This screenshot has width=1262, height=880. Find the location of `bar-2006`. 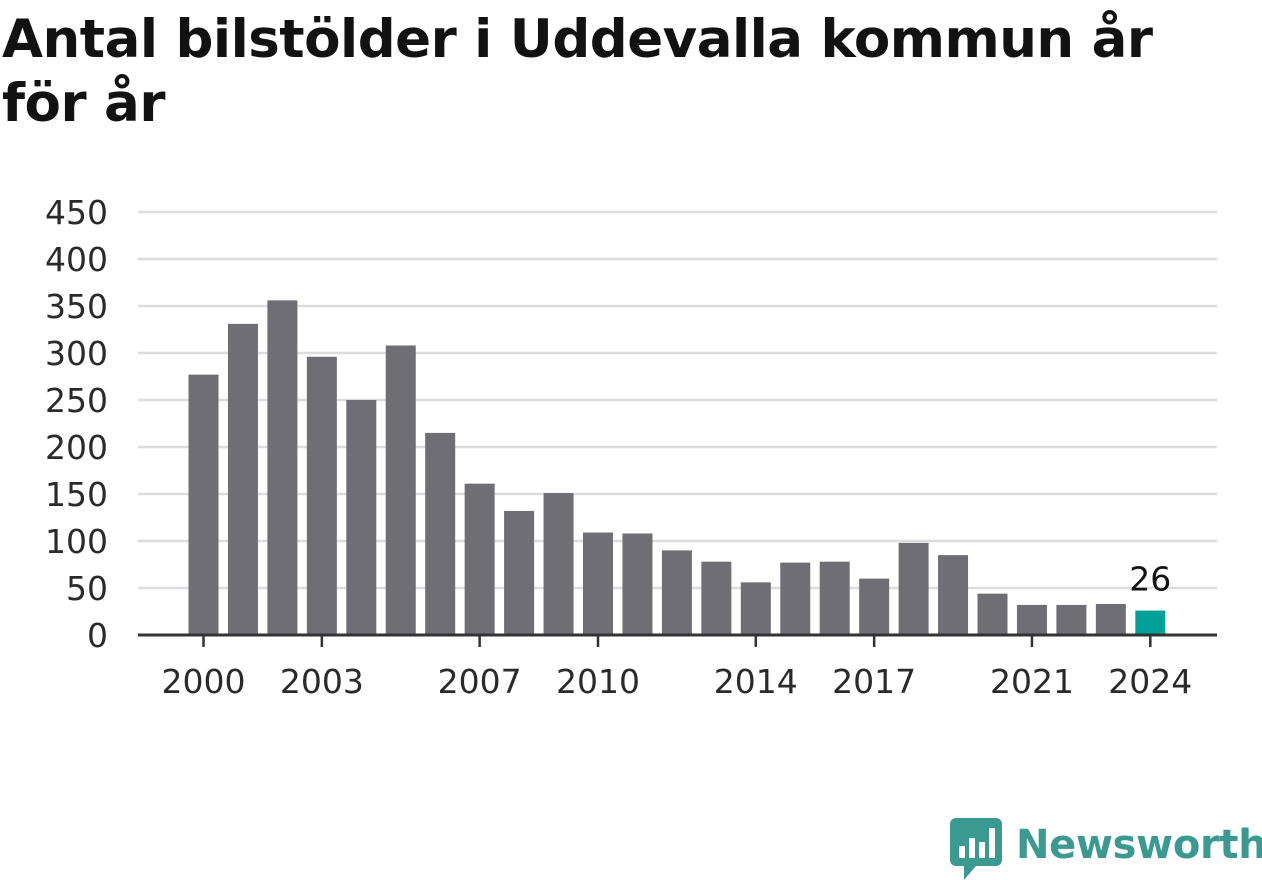

bar-2006 is located at coordinates (440, 533).